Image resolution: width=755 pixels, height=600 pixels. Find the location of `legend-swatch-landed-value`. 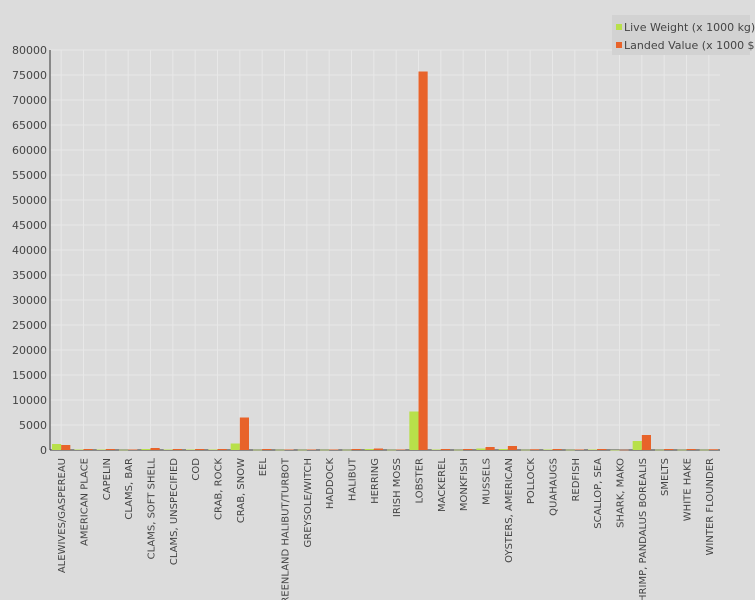

legend-swatch-landed-value is located at coordinates (619, 45).